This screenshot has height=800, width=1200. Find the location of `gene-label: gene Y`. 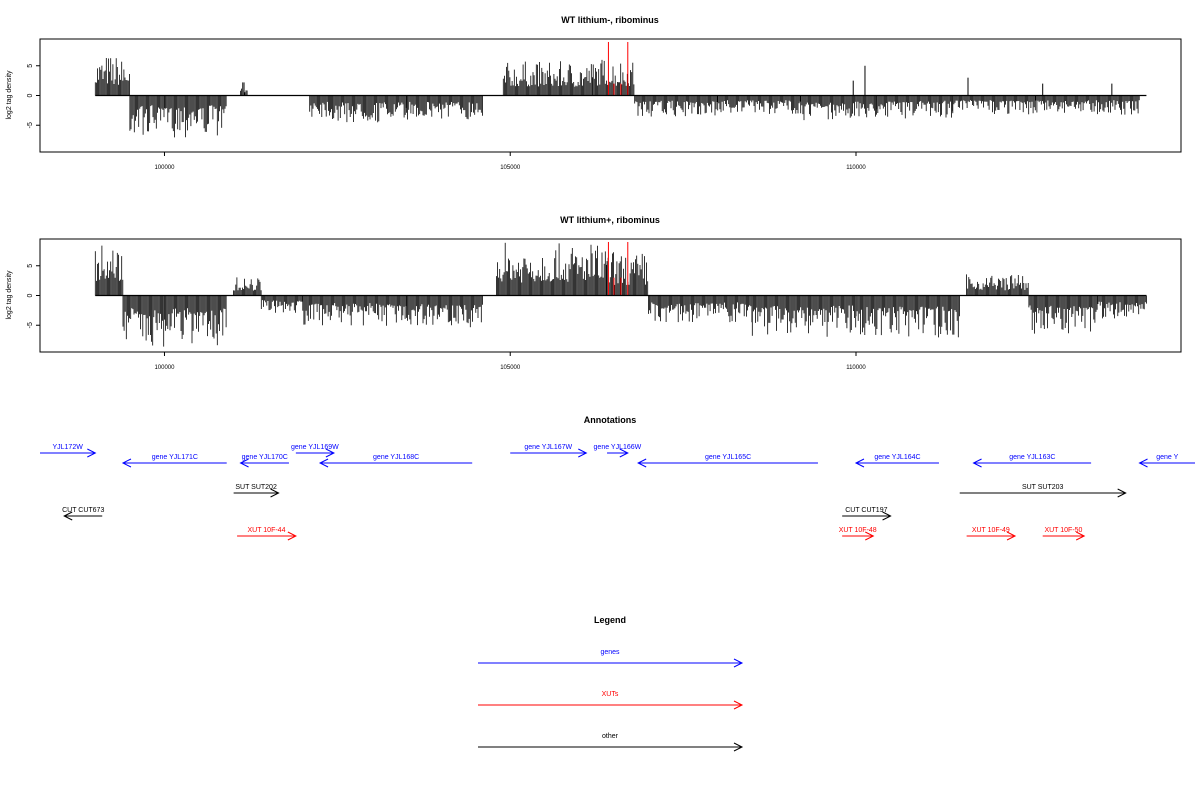

gene-label: gene Y is located at coordinates (1167, 457).